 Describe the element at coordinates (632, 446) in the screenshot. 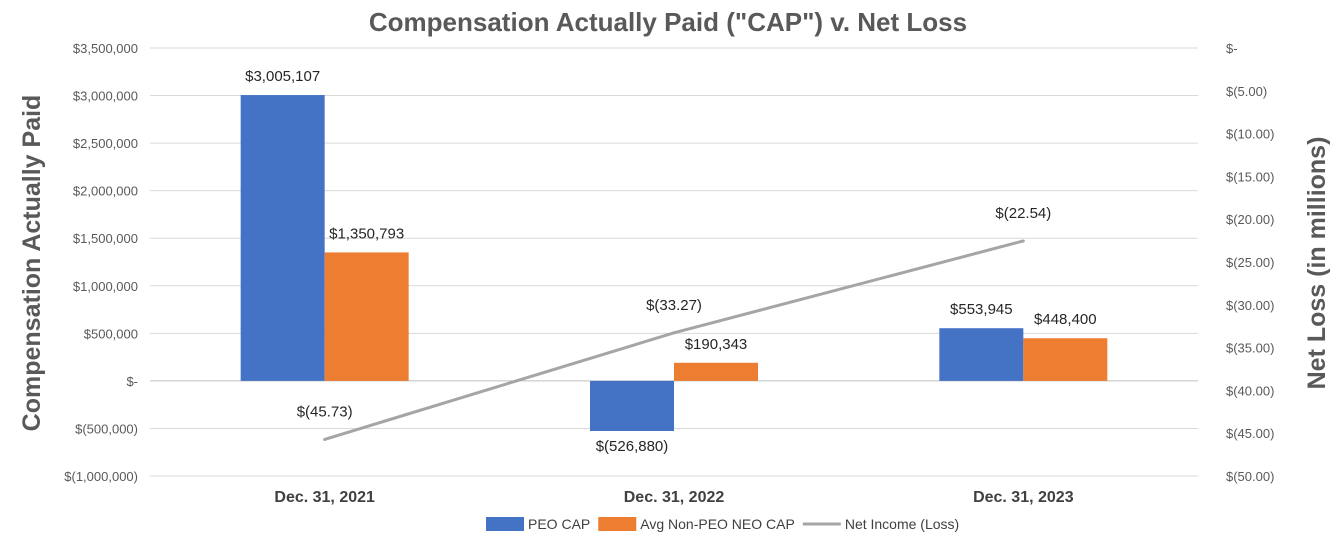

I see `bar-data-label: $(526,880)` at that location.